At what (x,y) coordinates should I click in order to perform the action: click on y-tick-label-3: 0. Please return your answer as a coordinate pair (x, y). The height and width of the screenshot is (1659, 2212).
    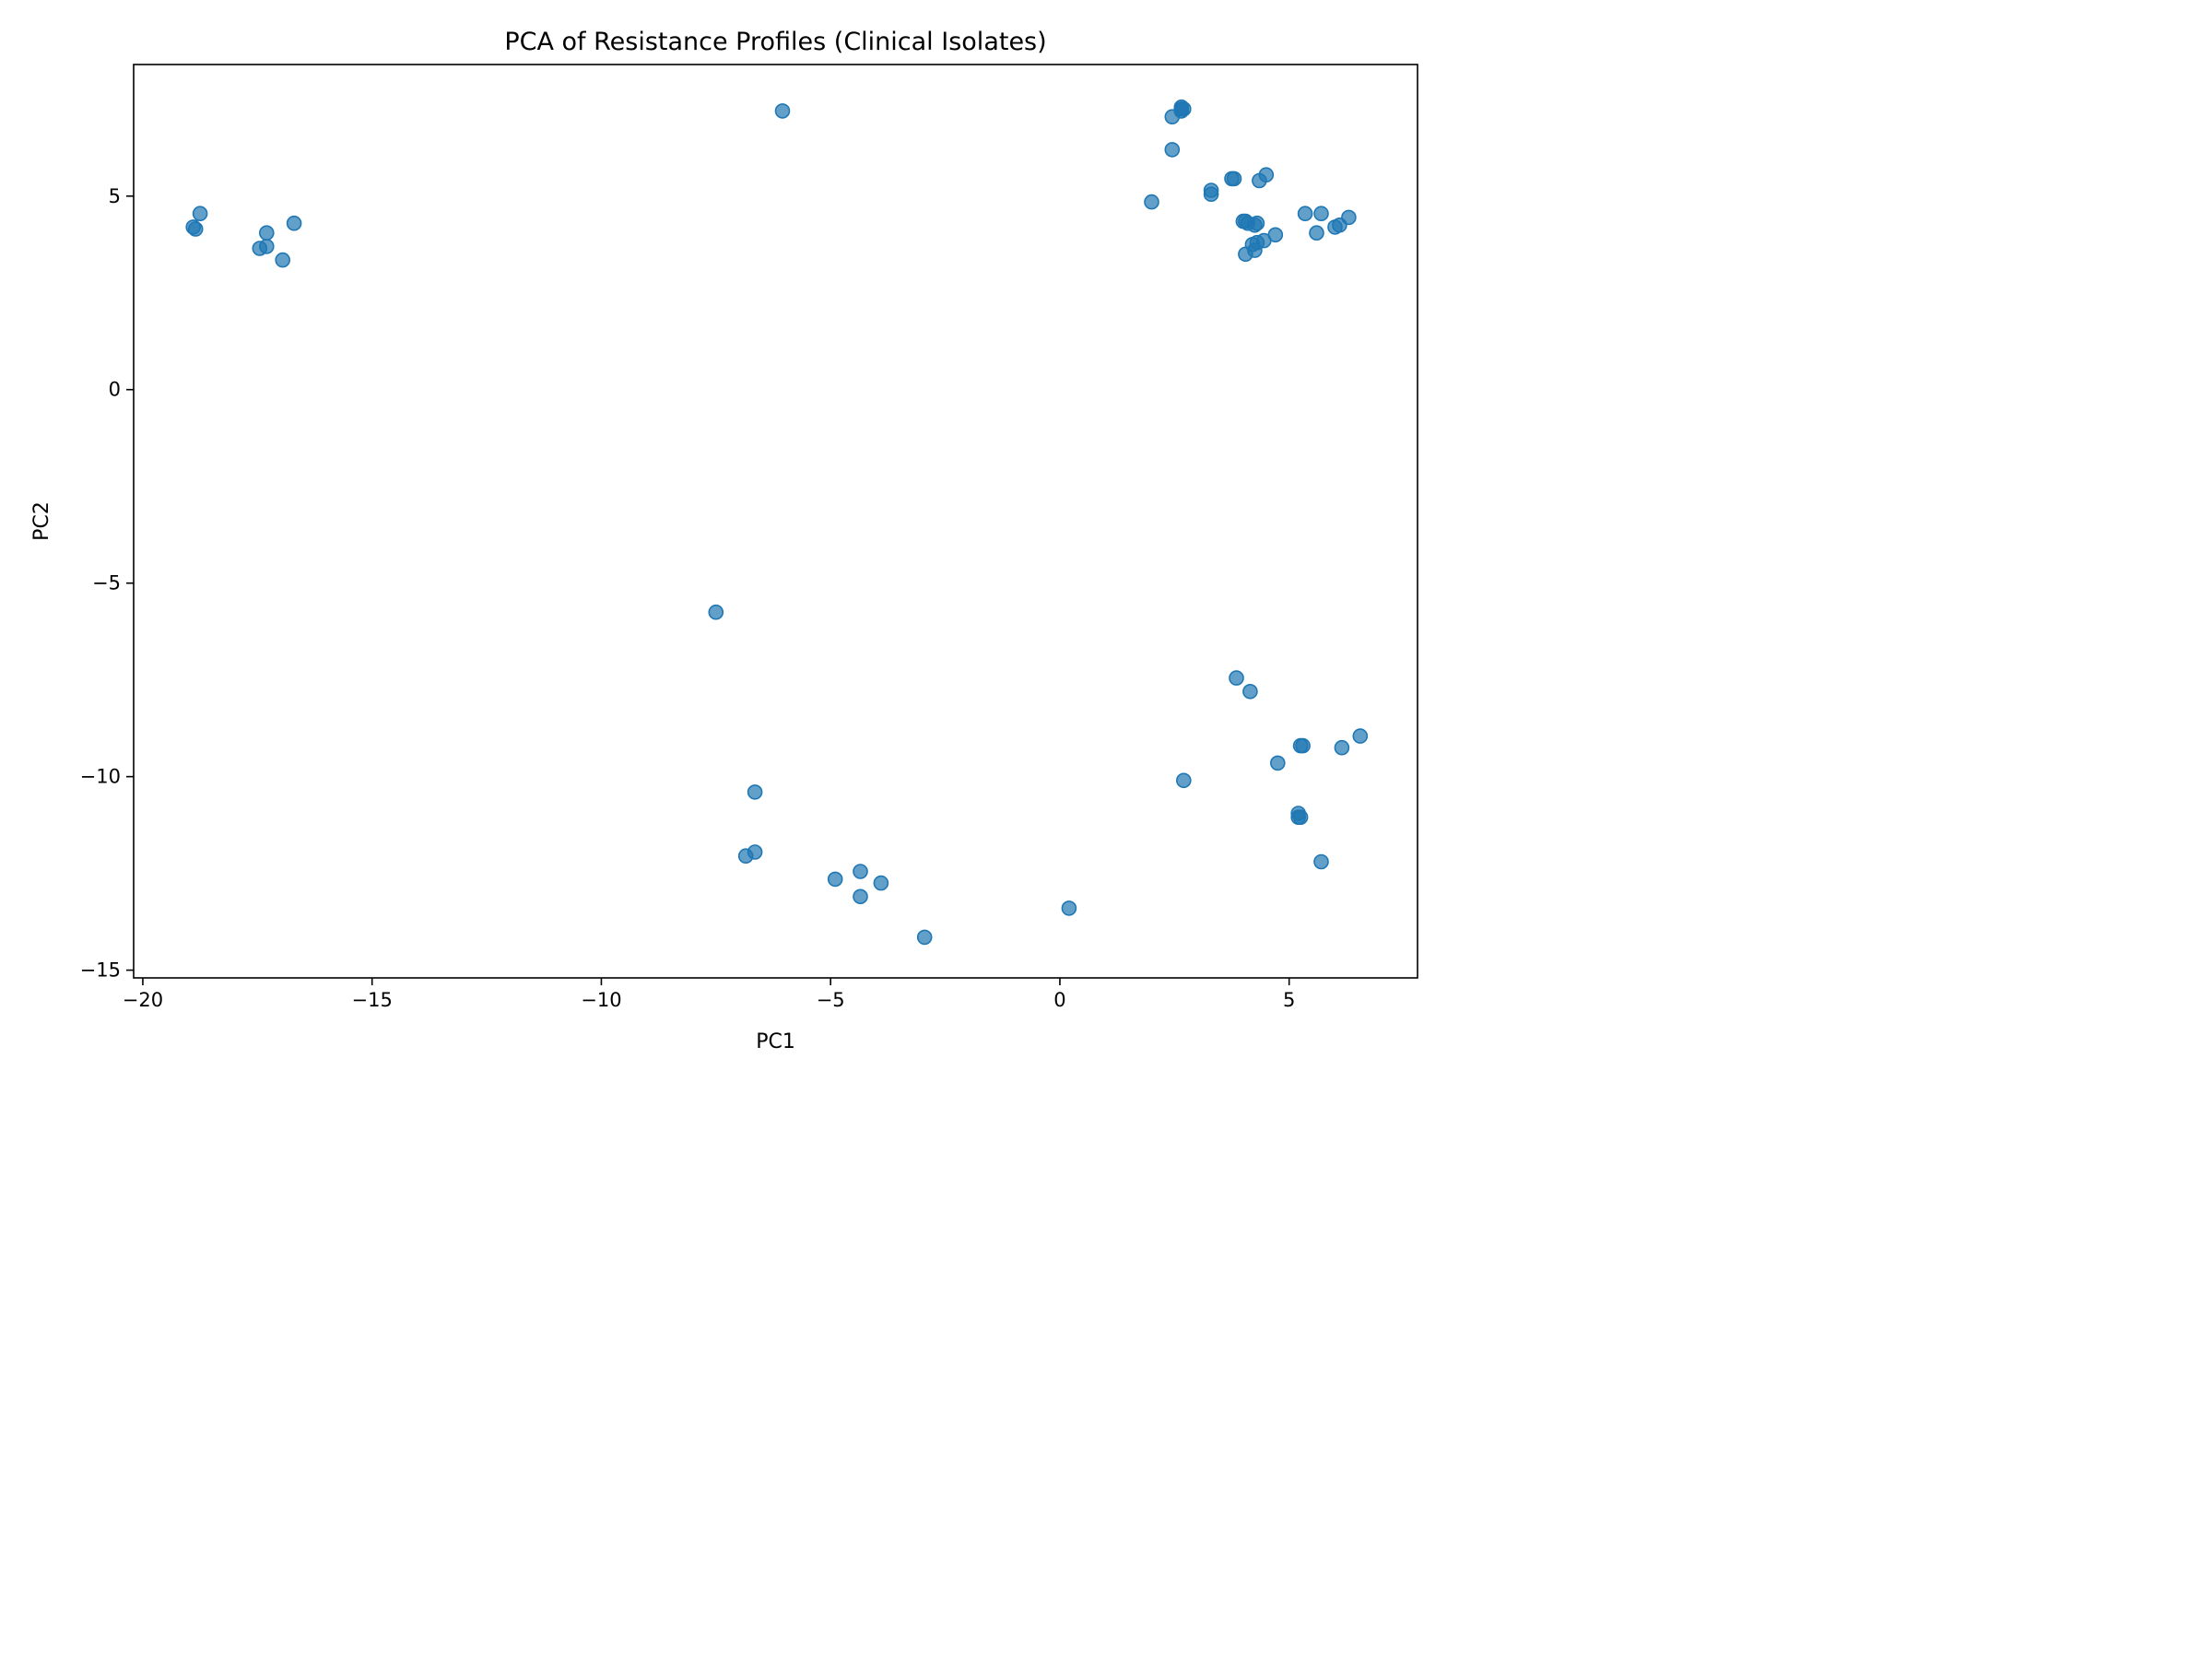
    Looking at the image, I should click on (115, 390).